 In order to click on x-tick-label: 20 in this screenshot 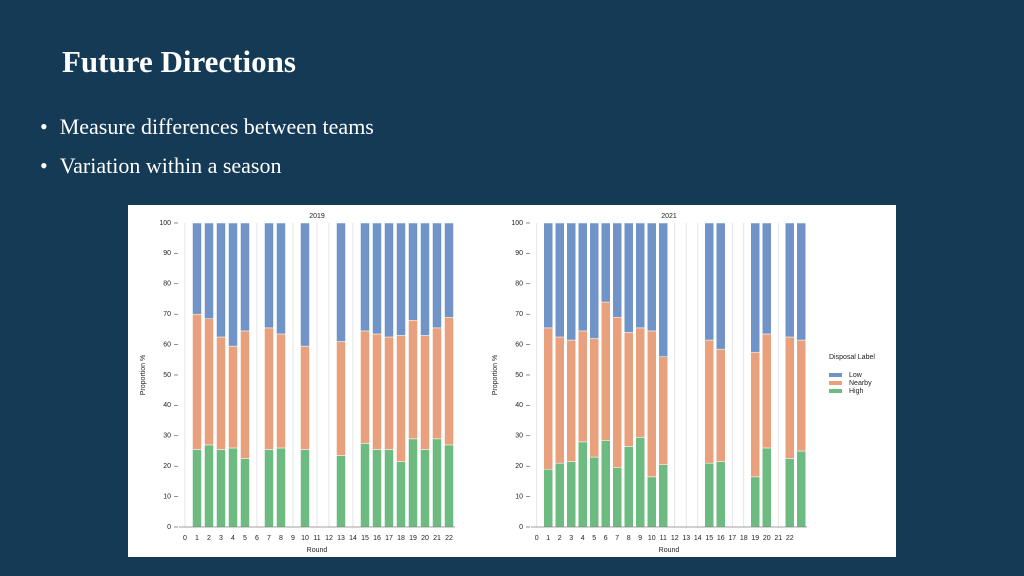, I will do `click(767, 538)`.